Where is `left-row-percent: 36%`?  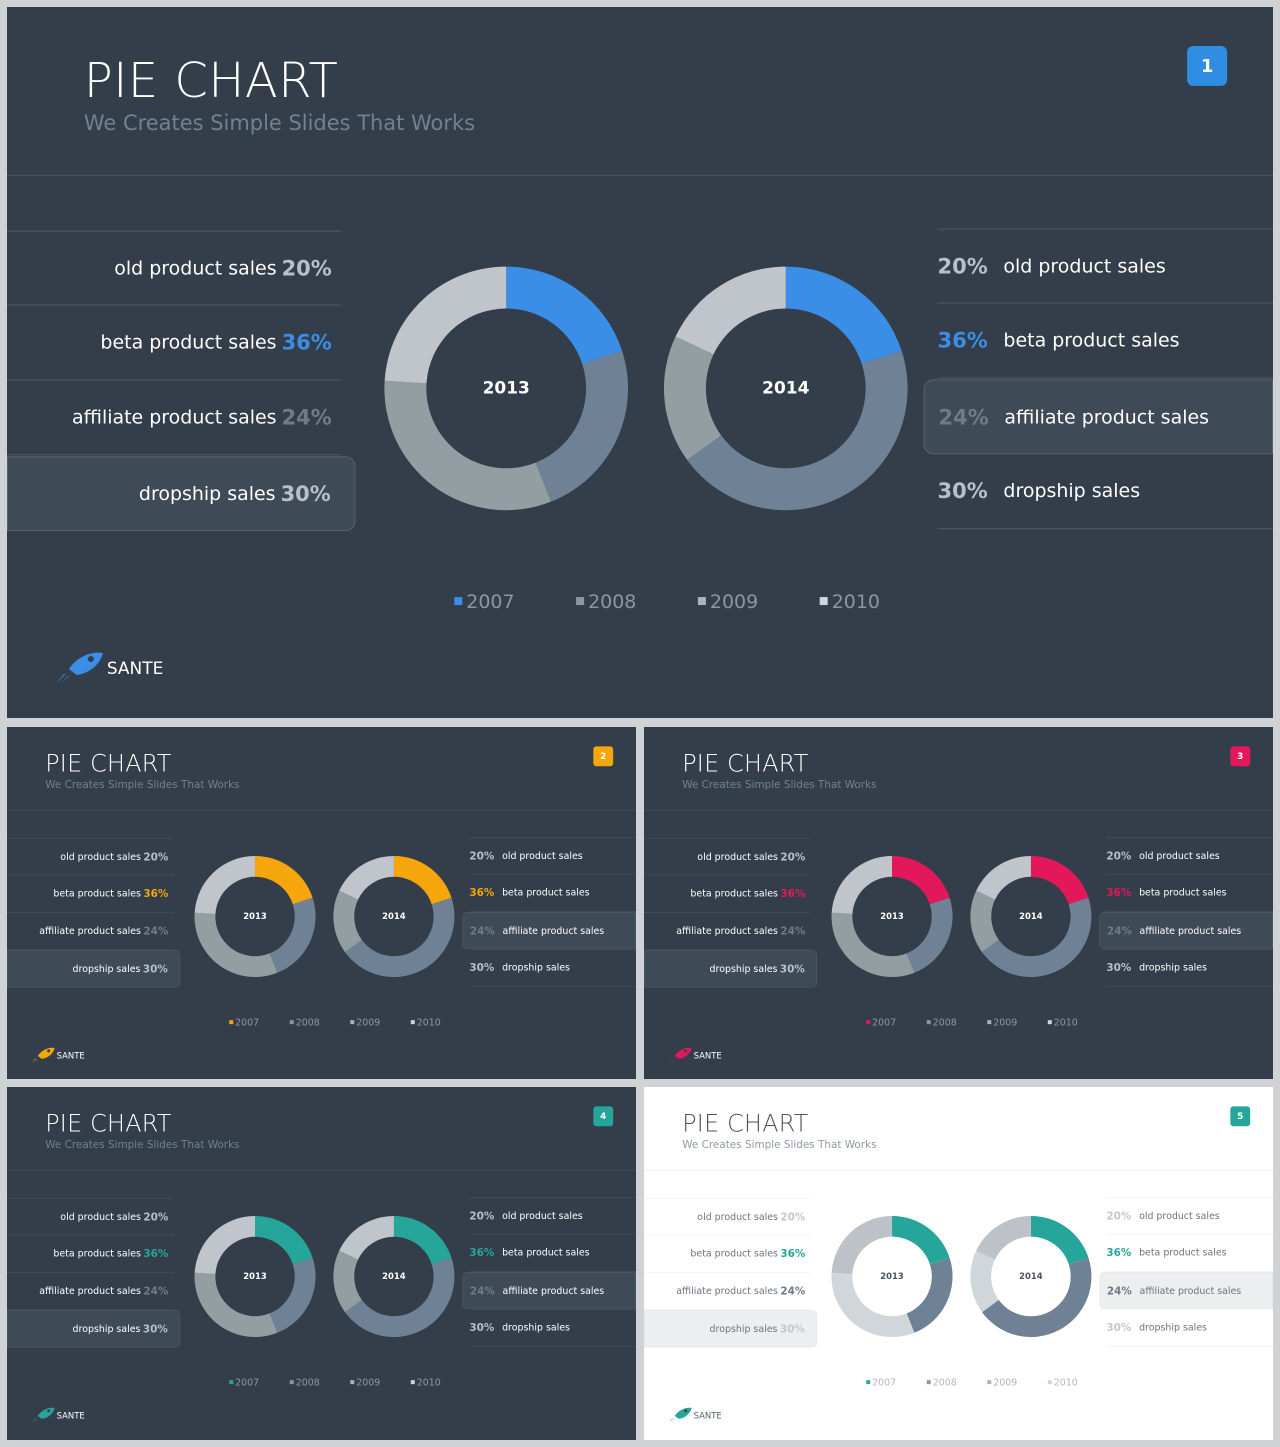
left-row-percent: 36% is located at coordinates (793, 1253).